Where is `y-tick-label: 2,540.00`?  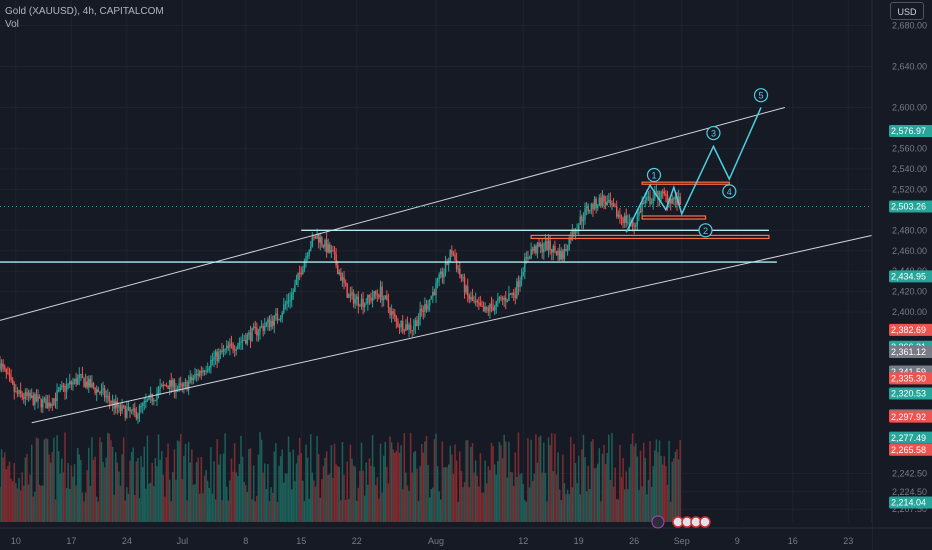
y-tick-label: 2,540.00 is located at coordinates (909, 169).